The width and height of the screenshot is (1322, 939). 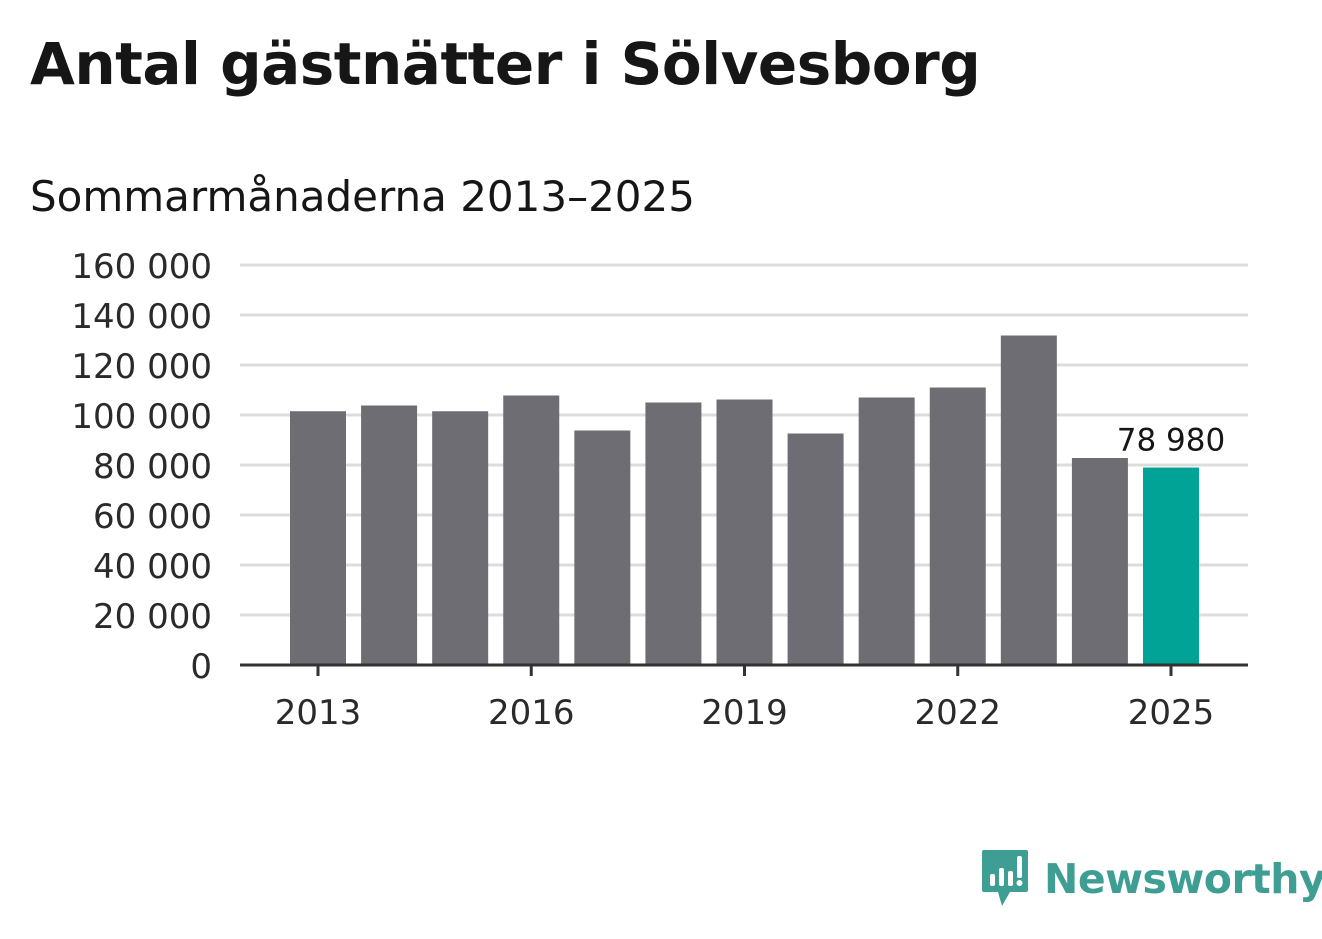 I want to click on bar-2019, so click(x=744, y=532).